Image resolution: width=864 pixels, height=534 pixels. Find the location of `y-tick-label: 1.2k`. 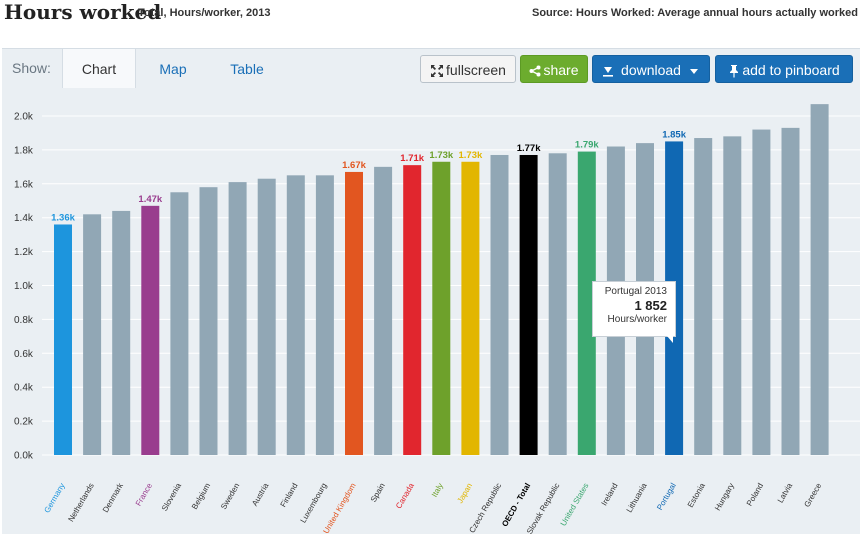

y-tick-label: 1.2k is located at coordinates (24, 252).